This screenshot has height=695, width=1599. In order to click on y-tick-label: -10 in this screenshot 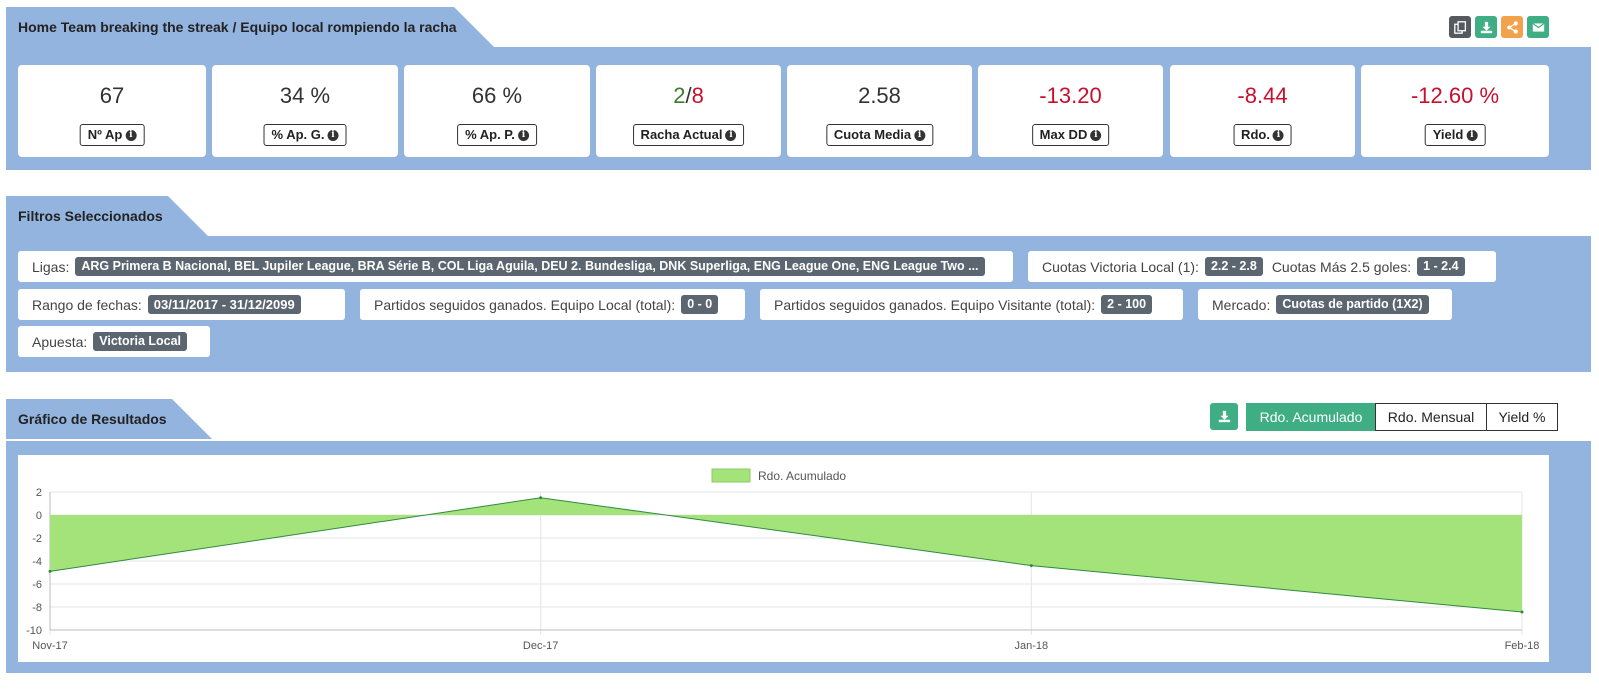, I will do `click(34, 631)`.